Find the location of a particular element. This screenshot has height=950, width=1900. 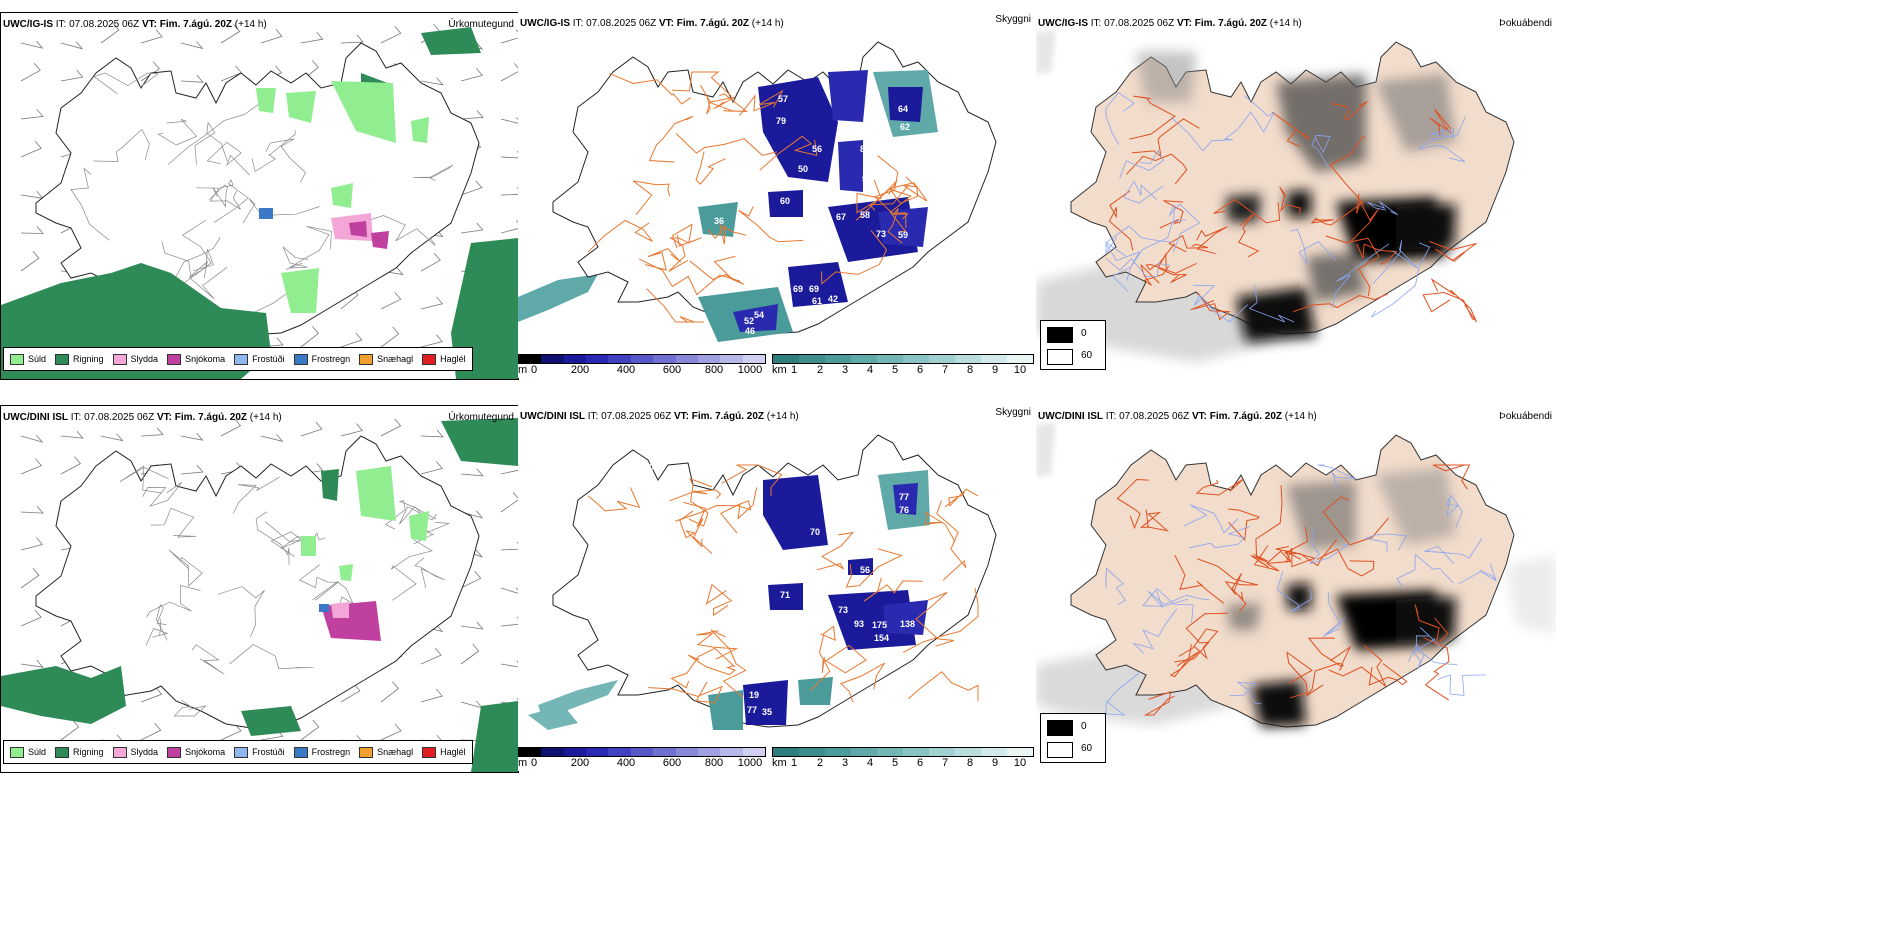

legend-item-drizzle: Súld is located at coordinates (28, 752).